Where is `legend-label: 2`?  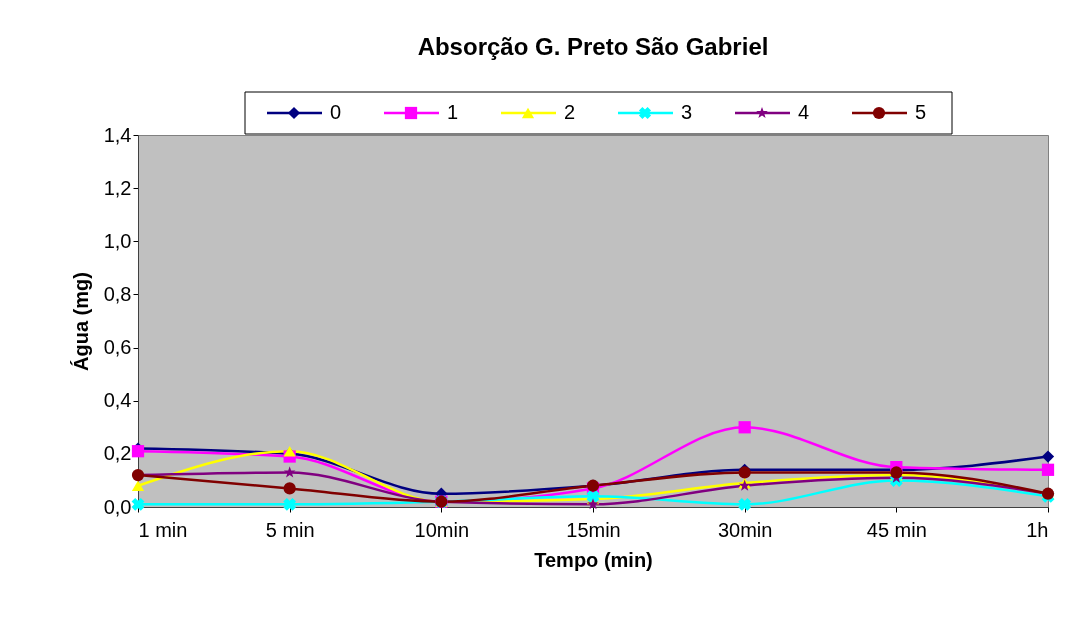
legend-label: 2 is located at coordinates (570, 112).